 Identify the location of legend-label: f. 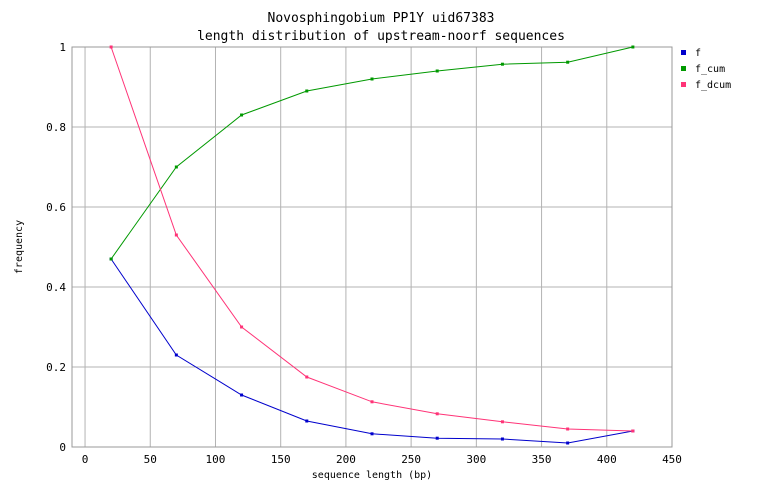
(698, 53).